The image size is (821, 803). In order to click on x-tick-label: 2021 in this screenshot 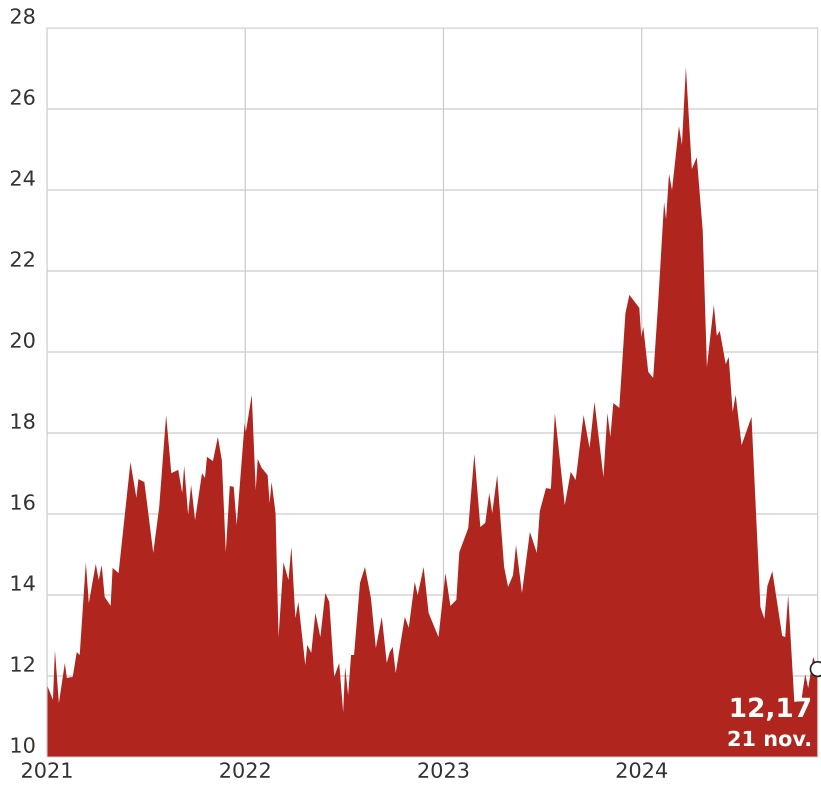, I will do `click(47, 770)`.